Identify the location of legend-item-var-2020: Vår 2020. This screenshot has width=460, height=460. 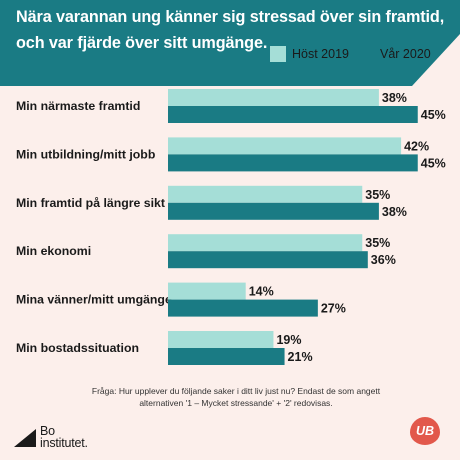
(394, 54).